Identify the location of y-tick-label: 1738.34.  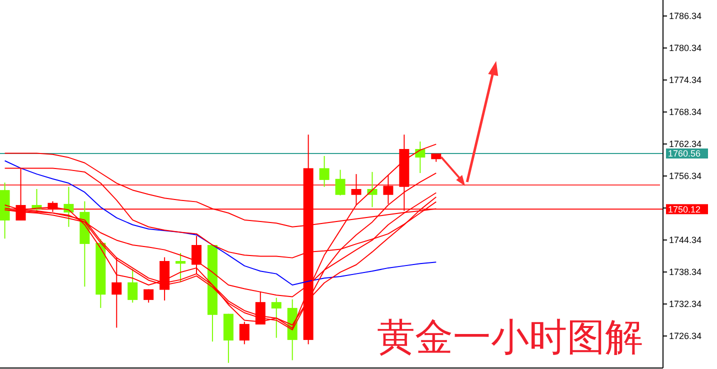
(685, 272).